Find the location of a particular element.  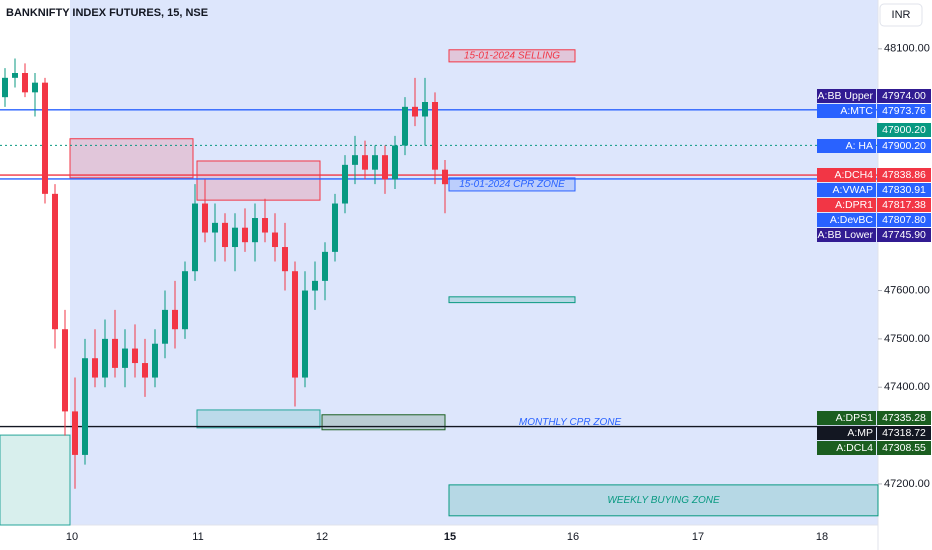

currency-button is located at coordinates (901, 15).